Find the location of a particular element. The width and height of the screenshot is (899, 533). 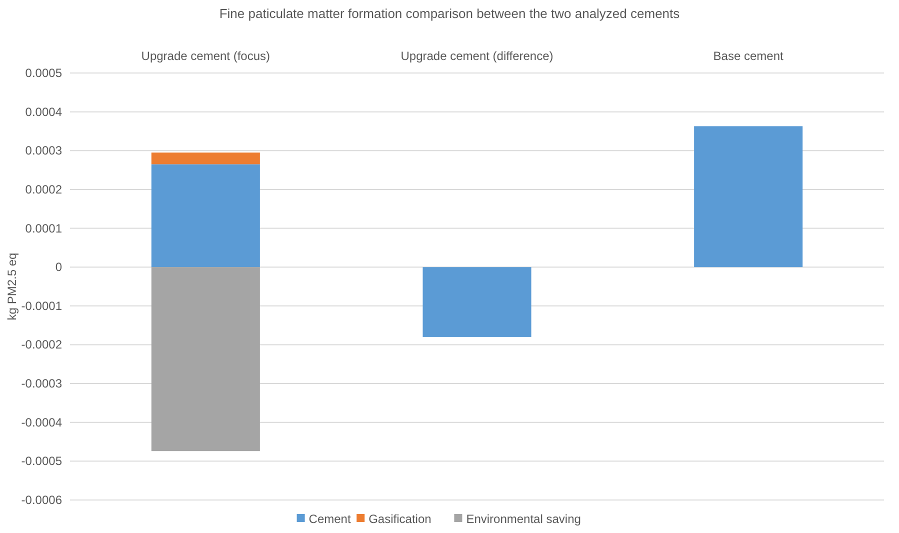

y-tick-label: -0.0004 is located at coordinates (41, 422).